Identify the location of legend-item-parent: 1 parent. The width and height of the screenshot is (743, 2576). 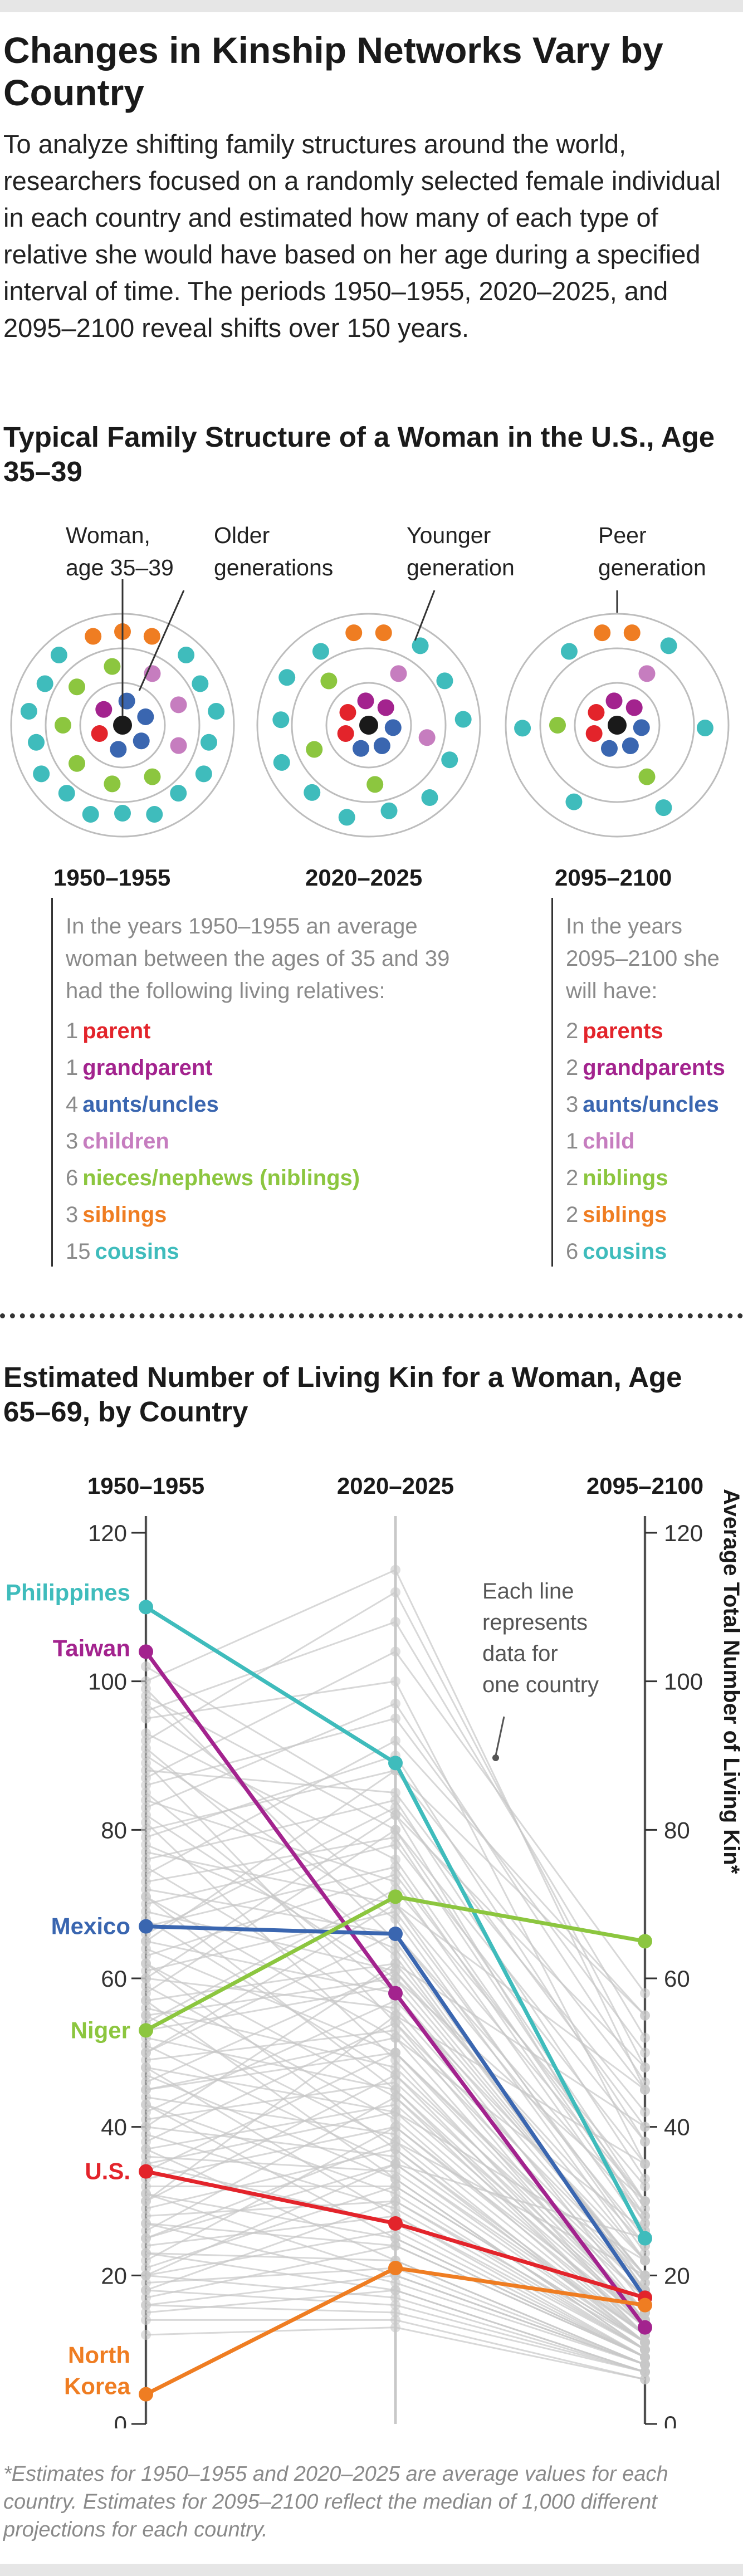
(109, 1031).